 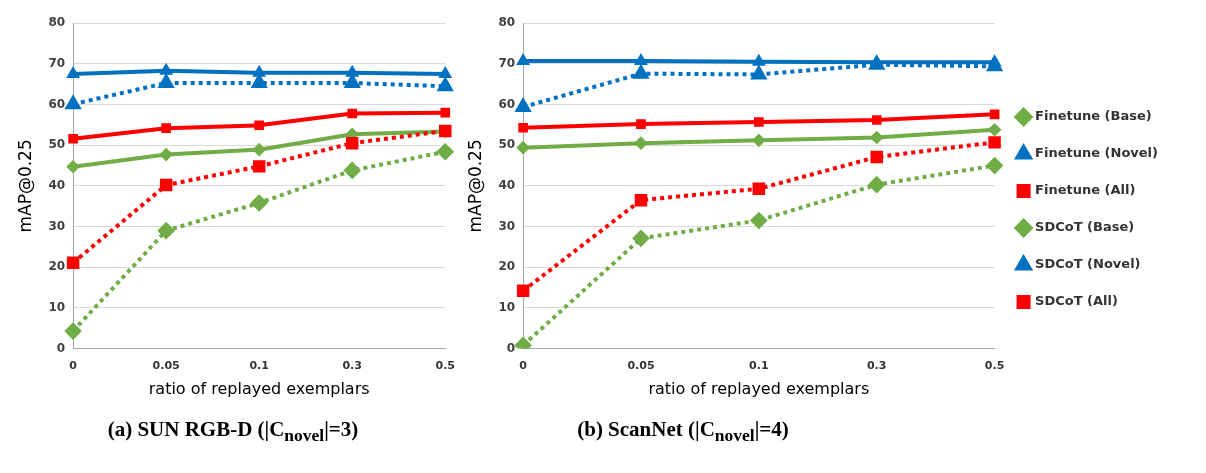 I want to click on legend-label: Finetune (Novel), so click(x=1097, y=153).